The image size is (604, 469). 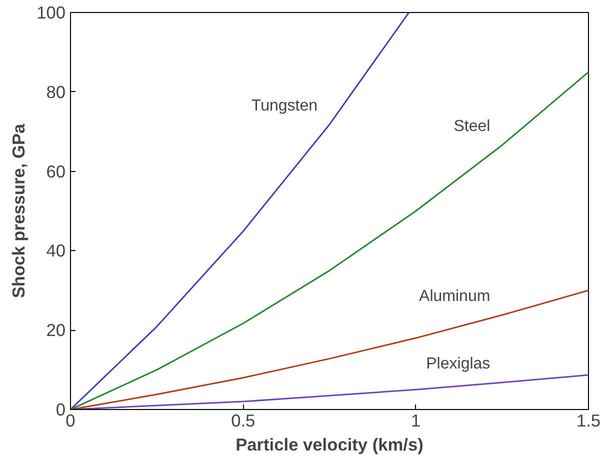 What do you see at coordinates (56, 171) in the screenshot?
I see `y-tick-label: 60` at bounding box center [56, 171].